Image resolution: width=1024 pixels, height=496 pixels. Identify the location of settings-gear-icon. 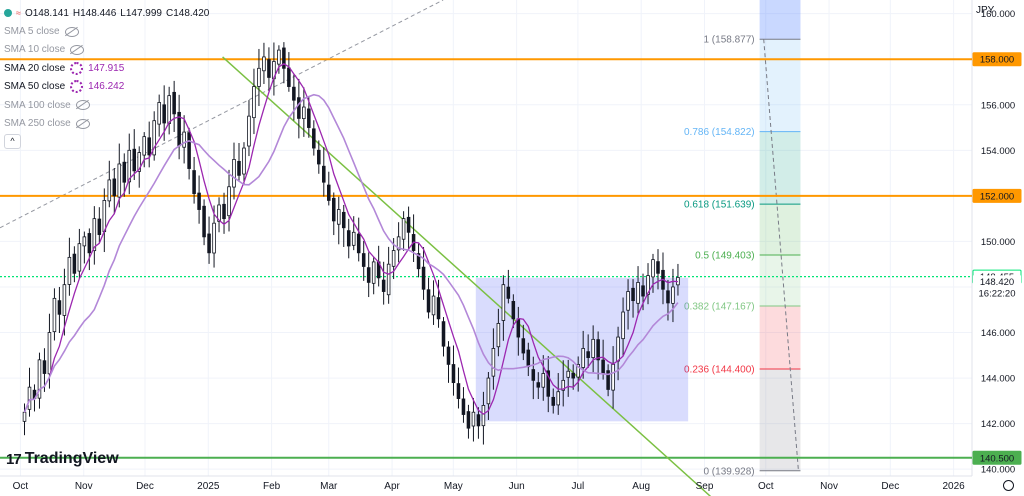
(1008, 485).